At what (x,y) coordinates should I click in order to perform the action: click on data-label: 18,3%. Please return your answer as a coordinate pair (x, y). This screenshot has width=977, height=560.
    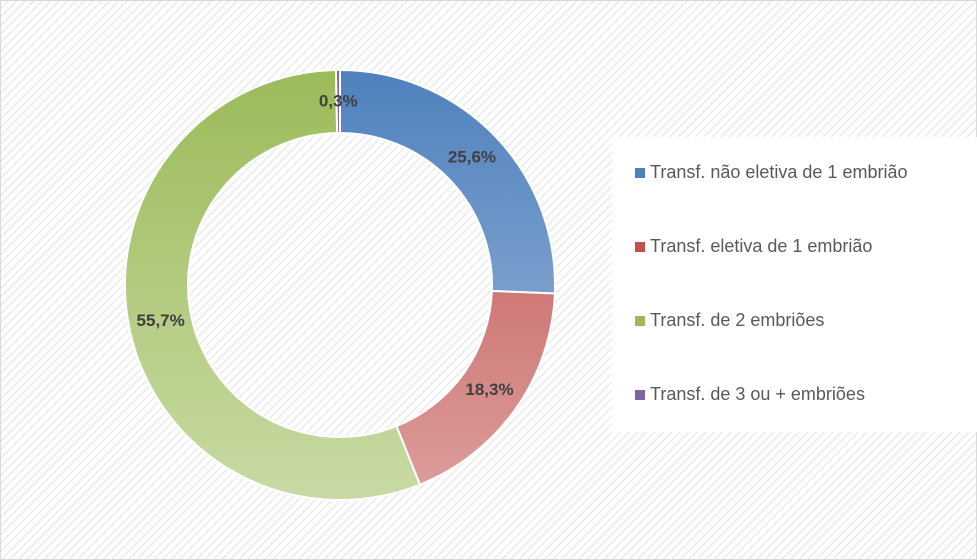
    Looking at the image, I should click on (489, 389).